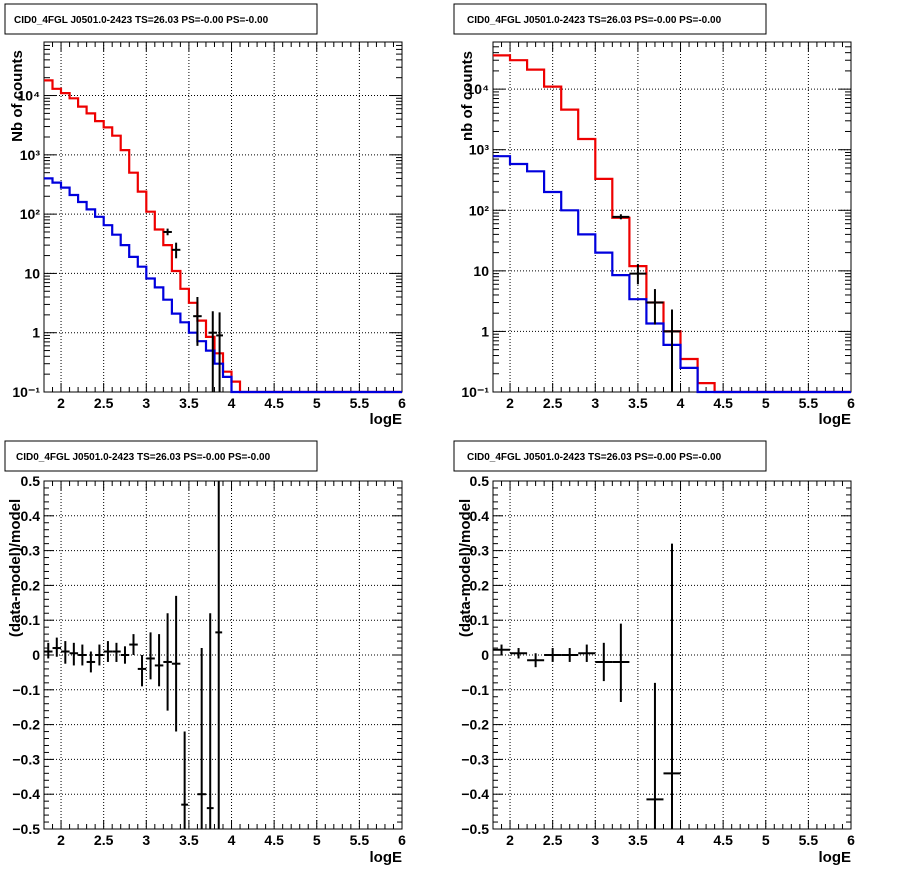  What do you see at coordinates (480, 620) in the screenshot?
I see `y-tick-label: 0.1` at bounding box center [480, 620].